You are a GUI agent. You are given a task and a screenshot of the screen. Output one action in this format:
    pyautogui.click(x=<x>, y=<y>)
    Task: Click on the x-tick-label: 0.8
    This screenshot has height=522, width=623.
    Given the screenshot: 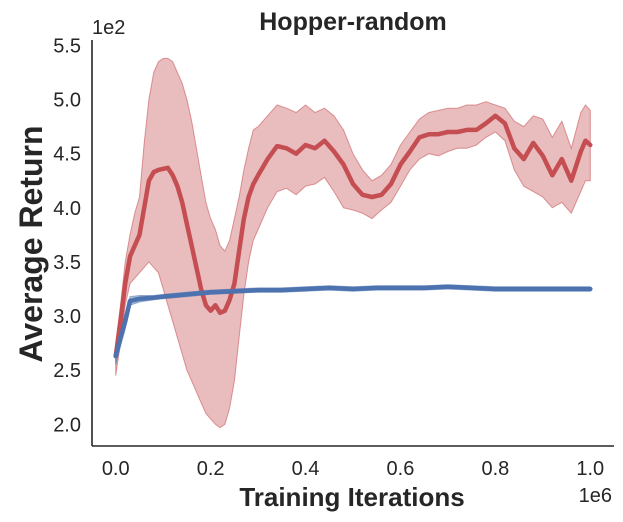 What is the action you would take?
    pyautogui.click(x=495, y=469)
    